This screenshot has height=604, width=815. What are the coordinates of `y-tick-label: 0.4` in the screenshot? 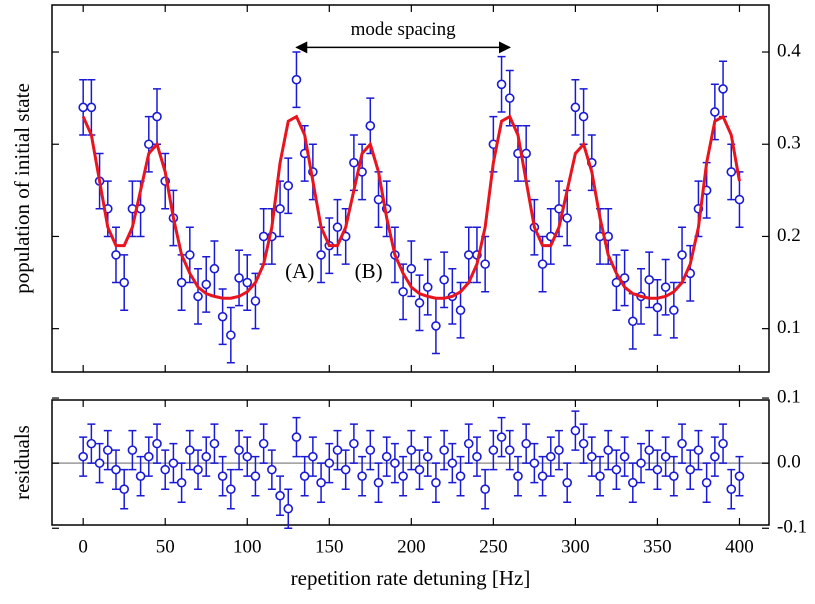 It's located at (789, 50).